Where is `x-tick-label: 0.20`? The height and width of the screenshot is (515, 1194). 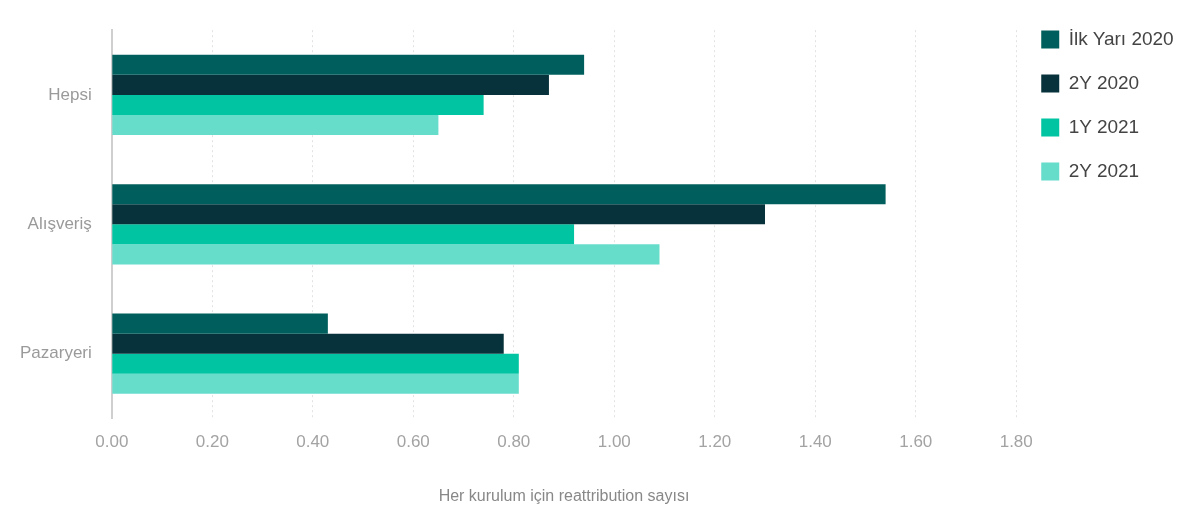
x-tick-label: 0.20 is located at coordinates (212, 442).